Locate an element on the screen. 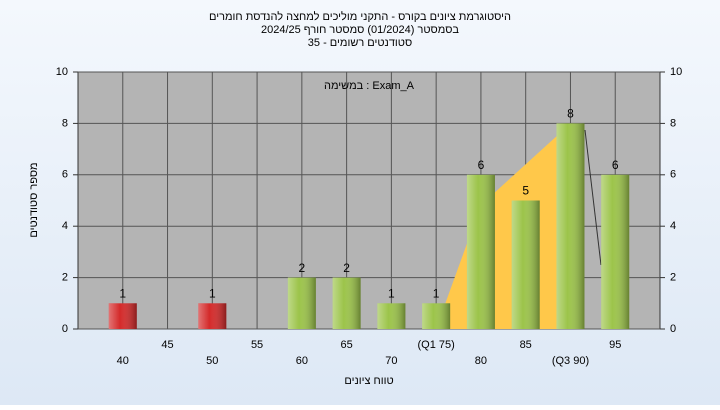 Image resolution: width=720 pixels, height=410 pixels. y2-tick-label: 4 is located at coordinates (673, 226).